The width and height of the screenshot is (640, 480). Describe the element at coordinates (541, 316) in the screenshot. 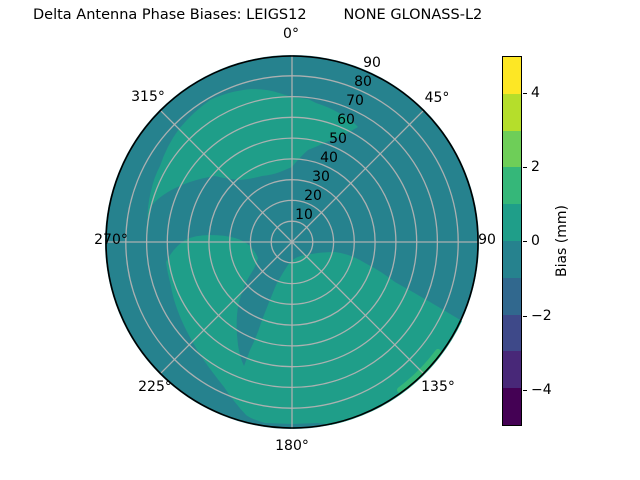

I see `colorbar-ticklabel-neg2: −2` at that location.